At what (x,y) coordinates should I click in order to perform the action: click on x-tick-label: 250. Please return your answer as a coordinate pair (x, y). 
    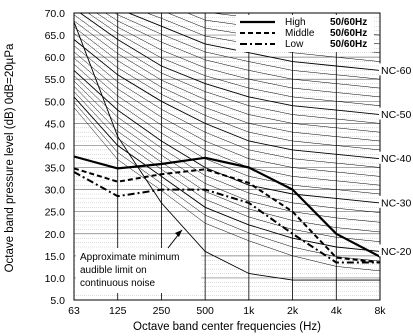
    Looking at the image, I should click on (162, 311).